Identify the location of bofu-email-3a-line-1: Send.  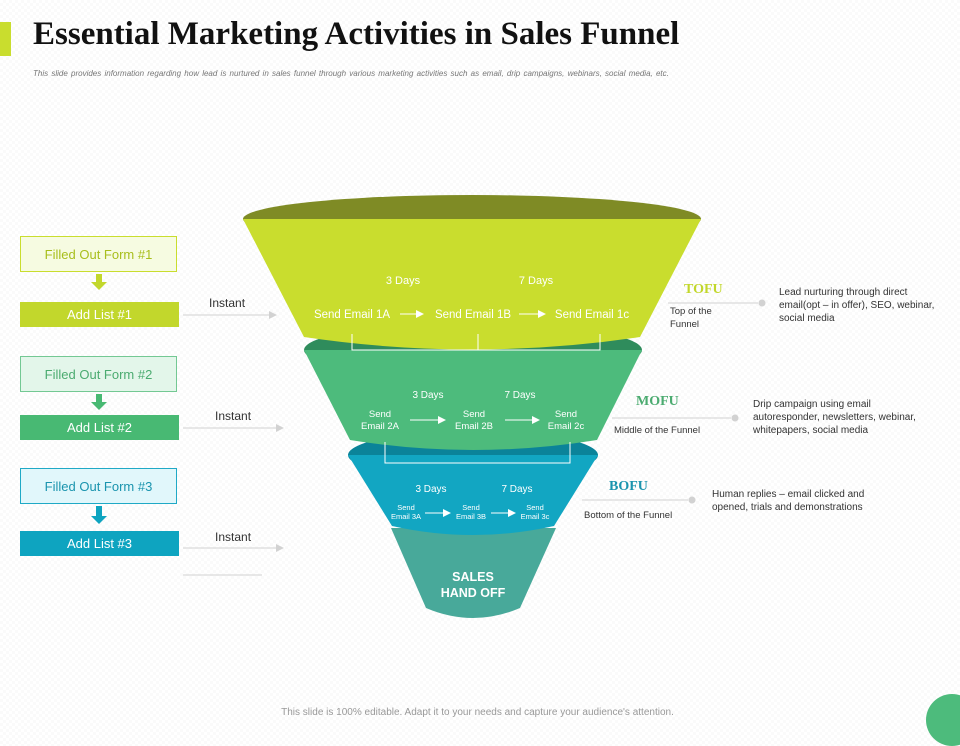
(406, 507).